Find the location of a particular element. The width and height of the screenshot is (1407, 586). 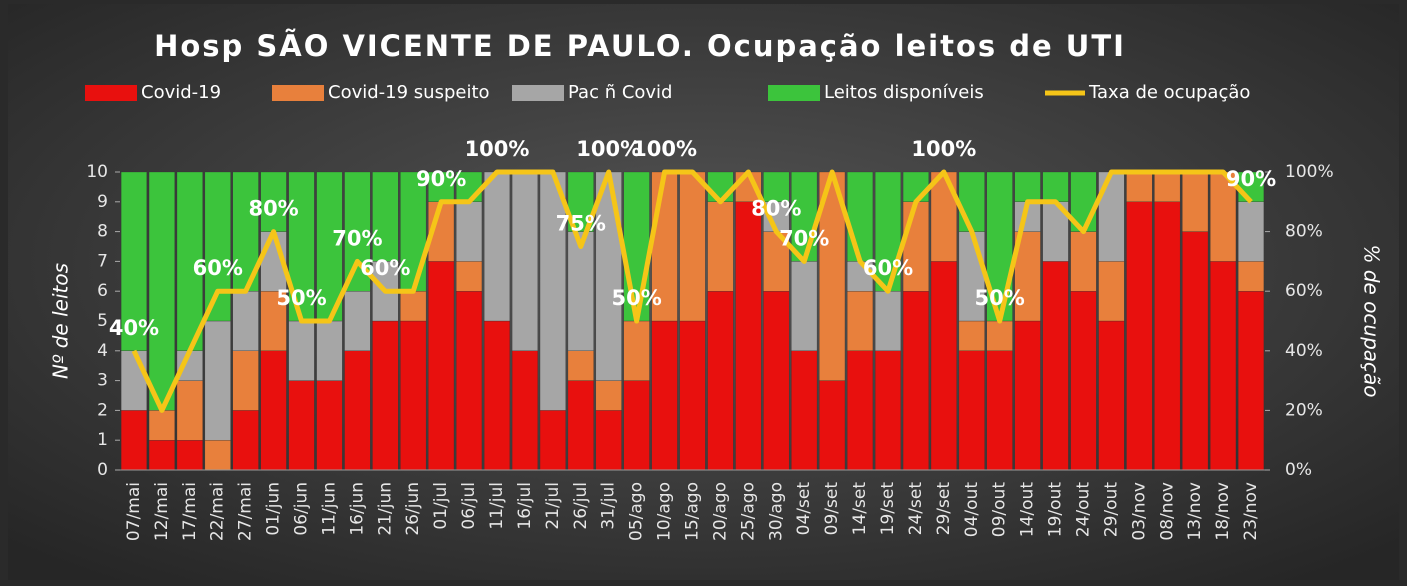

y-tick-label: 5 is located at coordinates (102, 321).